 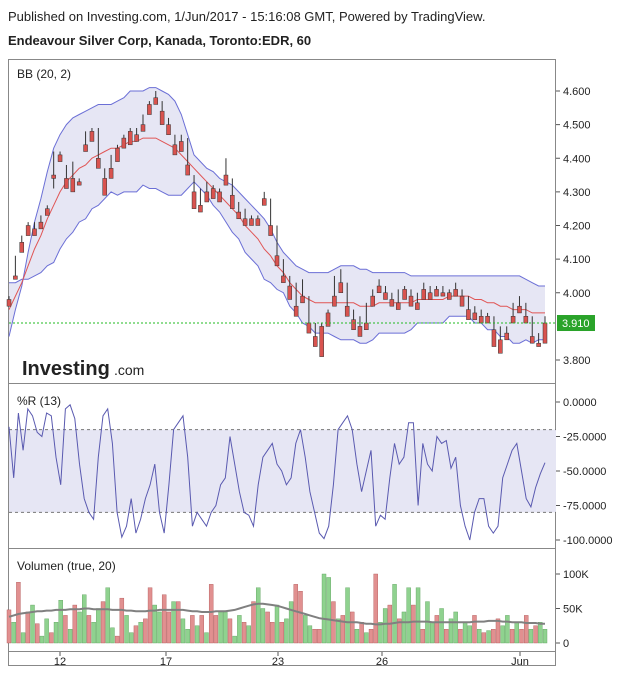 I want to click on williams-r-panel-title: %R (13), so click(x=39, y=401).